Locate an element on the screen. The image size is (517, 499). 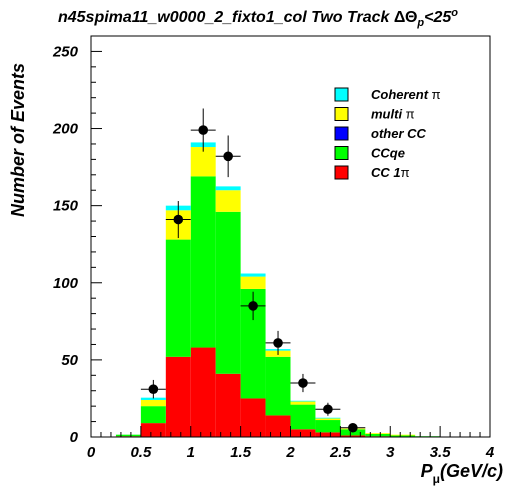
bar-coherent--bin-2 is located at coordinates (153, 398).